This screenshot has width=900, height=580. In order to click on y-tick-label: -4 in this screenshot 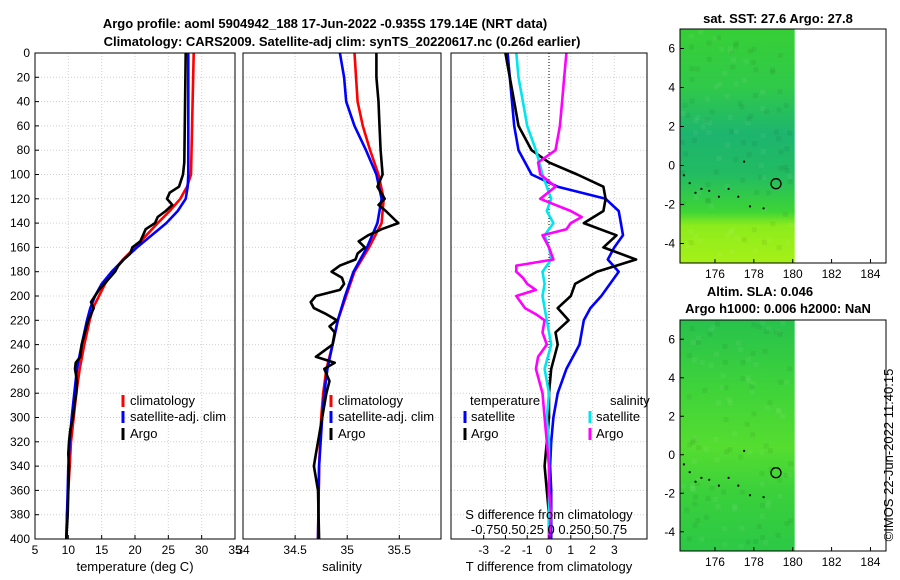, I will do `click(669, 244)`.